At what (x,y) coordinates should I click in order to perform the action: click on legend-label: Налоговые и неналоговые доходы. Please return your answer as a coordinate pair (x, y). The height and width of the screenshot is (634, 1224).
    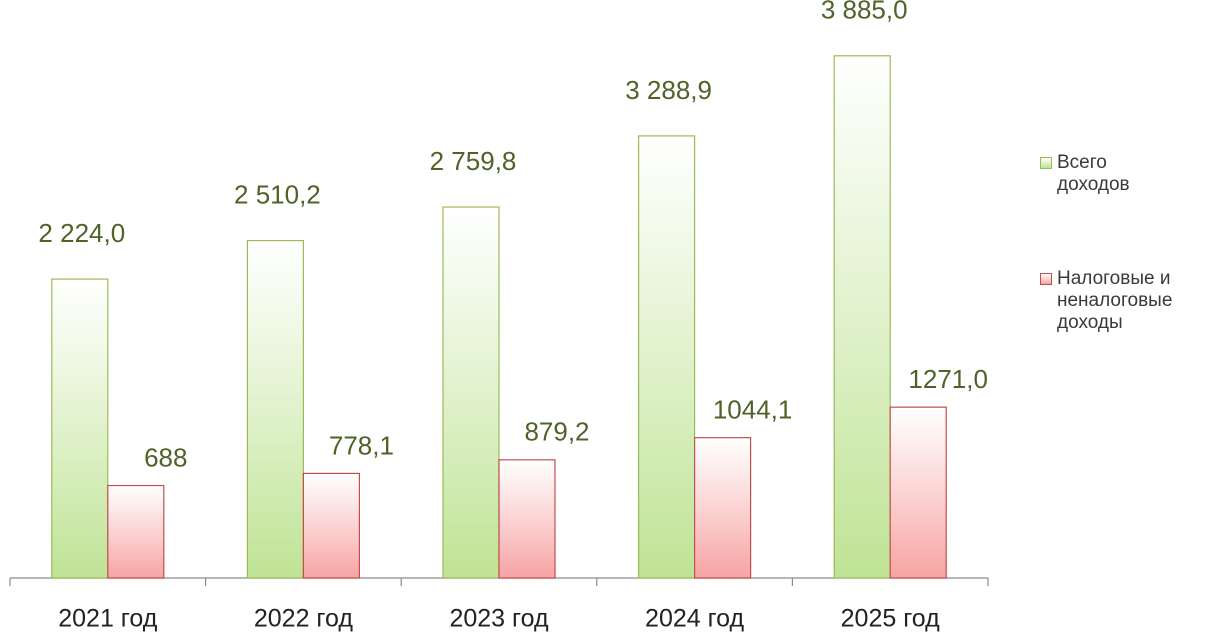
    Looking at the image, I should click on (1115, 300).